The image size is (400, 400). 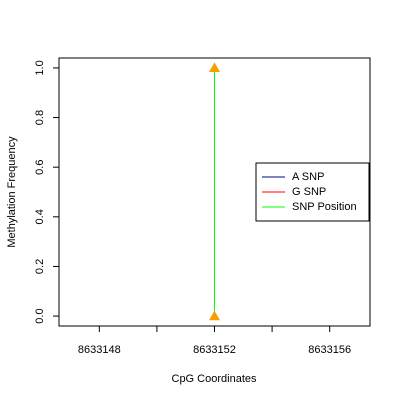 I want to click on y-tick-label: 0.8, so click(x=40, y=117).